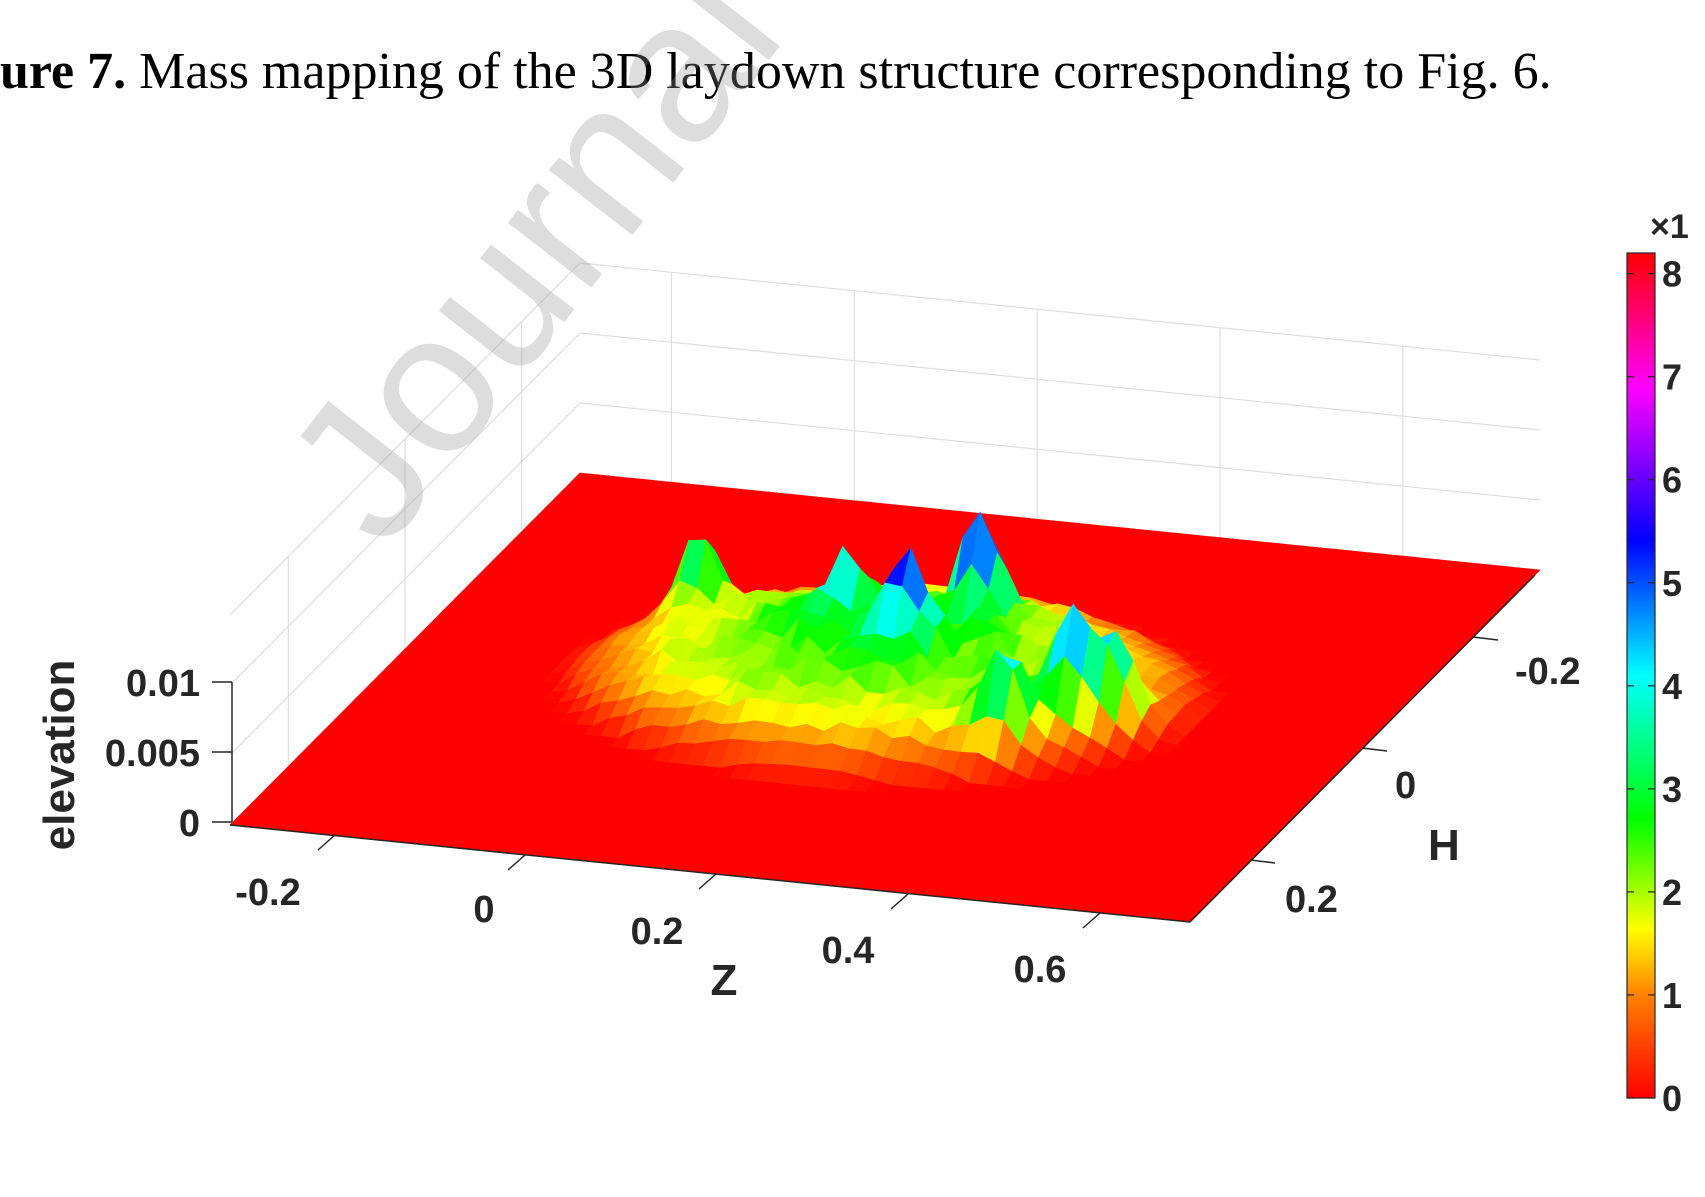  I want to click on z-axis-label: Z, so click(724, 980).